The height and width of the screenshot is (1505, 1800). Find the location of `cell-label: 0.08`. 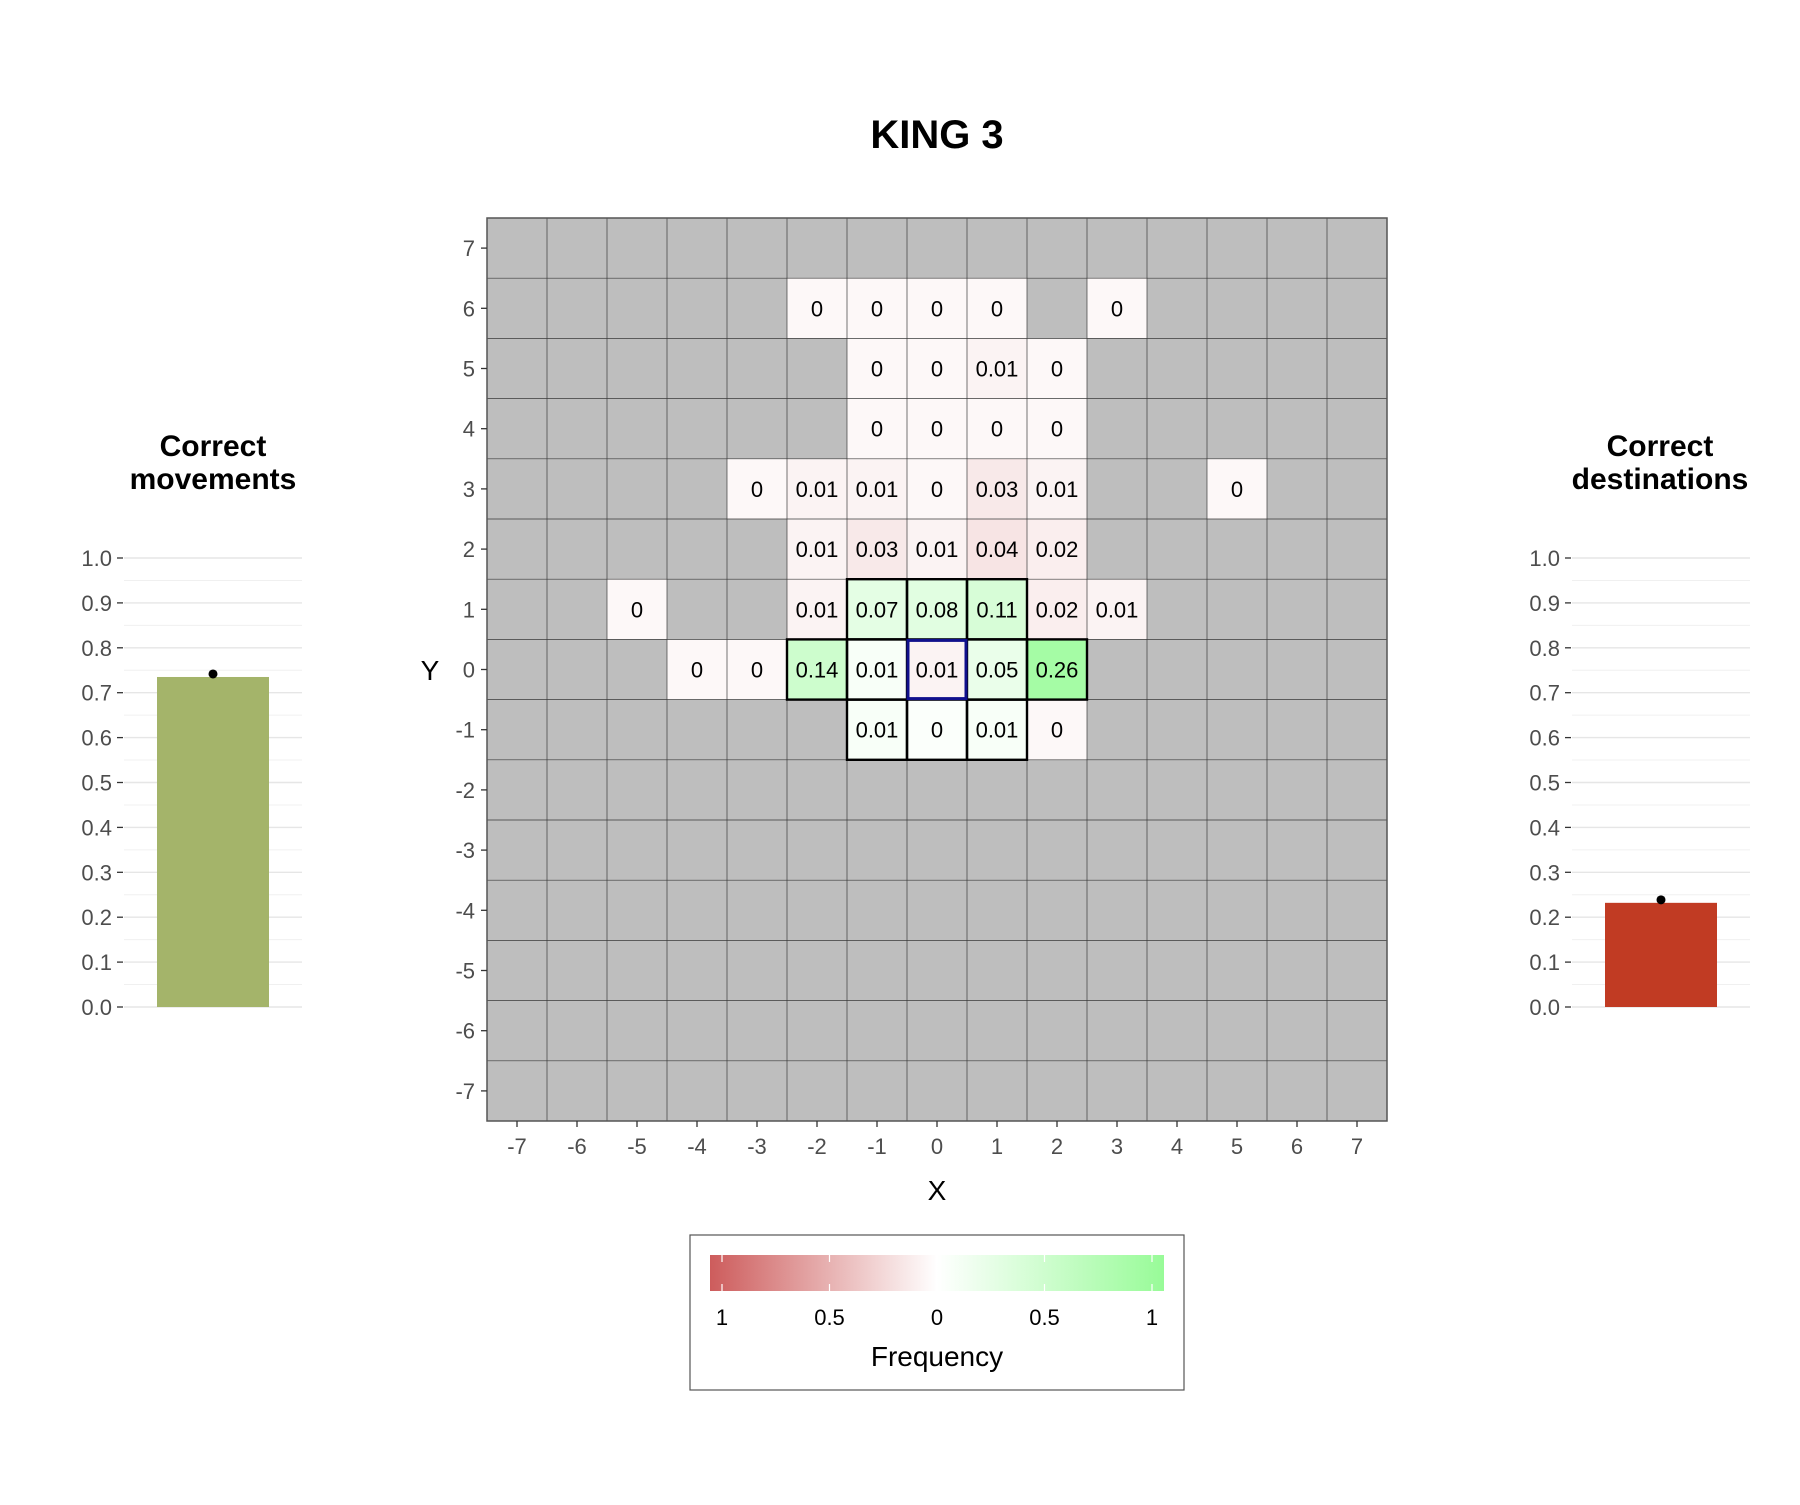

cell-label: 0.08 is located at coordinates (937, 609).